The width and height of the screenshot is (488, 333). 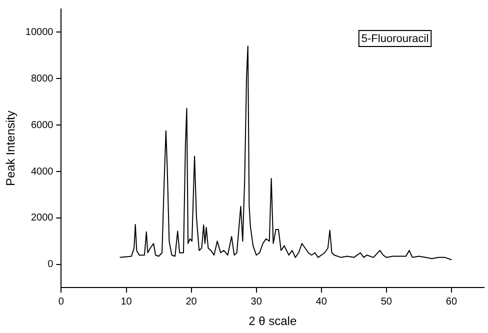 What do you see at coordinates (395, 39) in the screenshot?
I see `annotation: 5-Fluorouracil` at bounding box center [395, 39].